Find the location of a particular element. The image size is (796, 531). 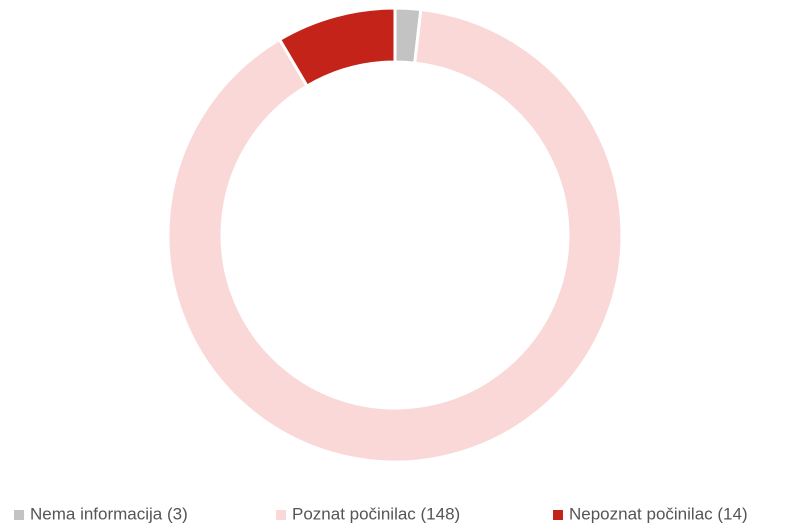

legend-label: Poznat počinilac (148) is located at coordinates (376, 513).